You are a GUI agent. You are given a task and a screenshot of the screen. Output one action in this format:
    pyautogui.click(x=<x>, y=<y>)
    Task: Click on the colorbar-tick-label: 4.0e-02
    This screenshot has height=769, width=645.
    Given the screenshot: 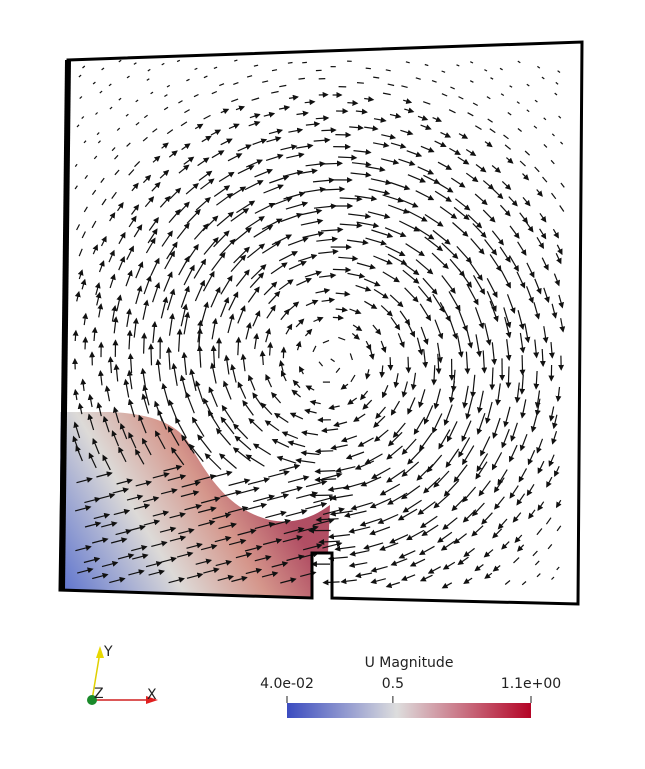 What is the action you would take?
    pyautogui.click(x=287, y=684)
    